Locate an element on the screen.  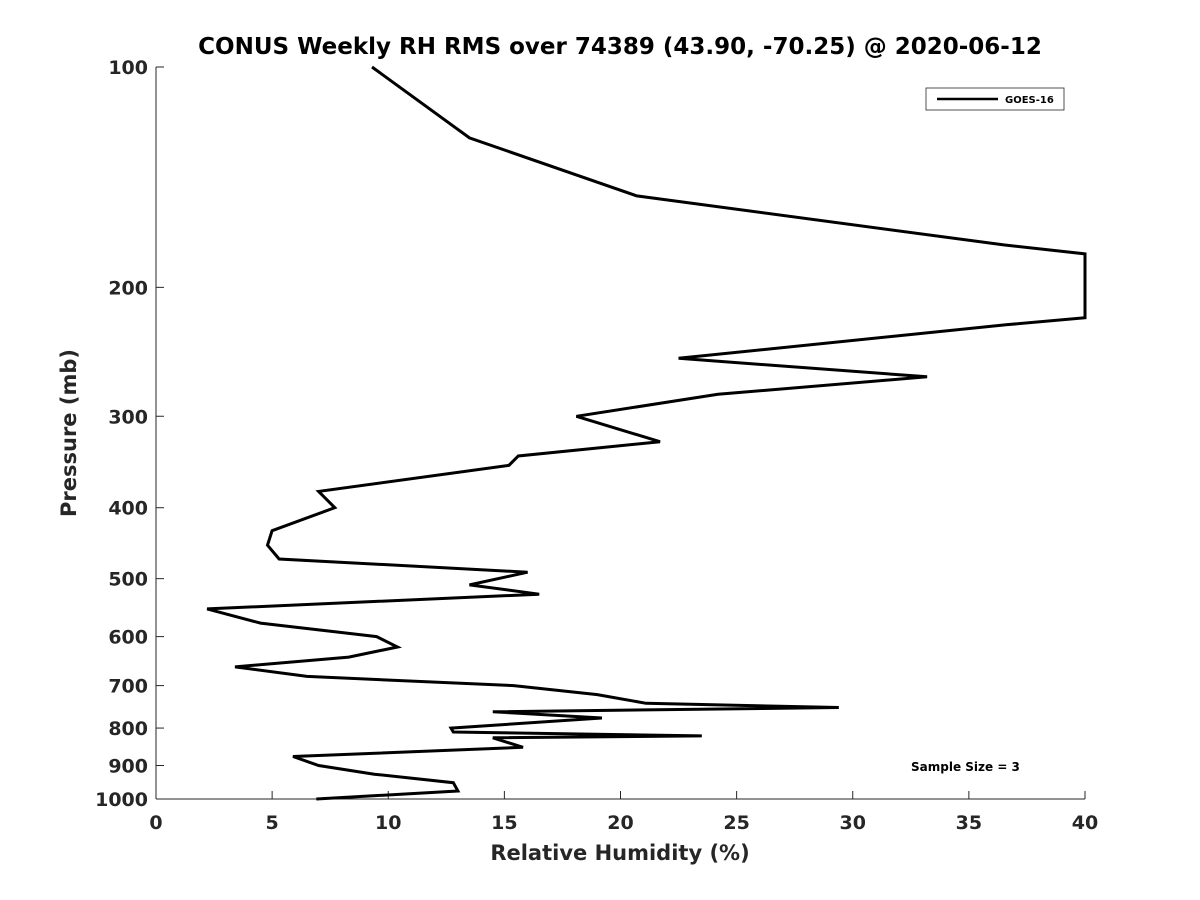
x-tick-label: 25 is located at coordinates (736, 823).